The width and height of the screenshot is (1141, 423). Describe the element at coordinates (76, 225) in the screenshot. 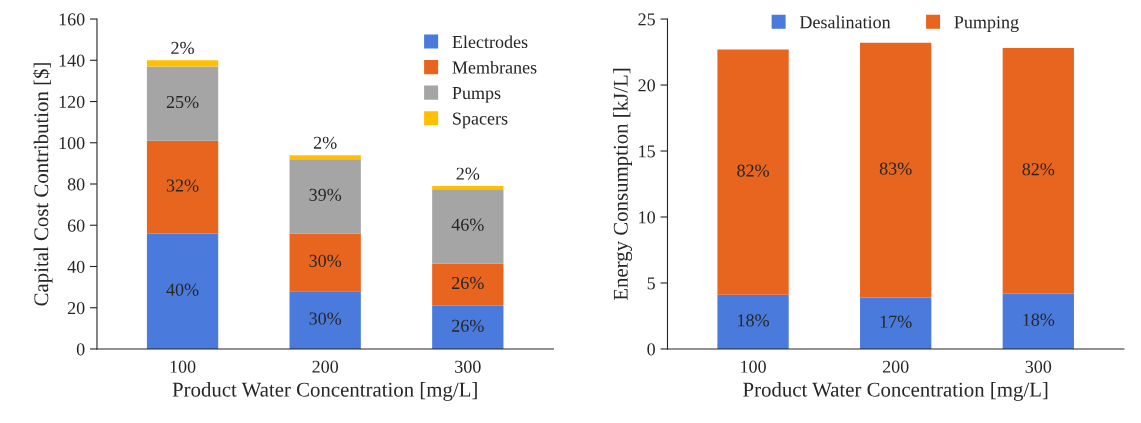

I see `y-tick-label: 60` at that location.